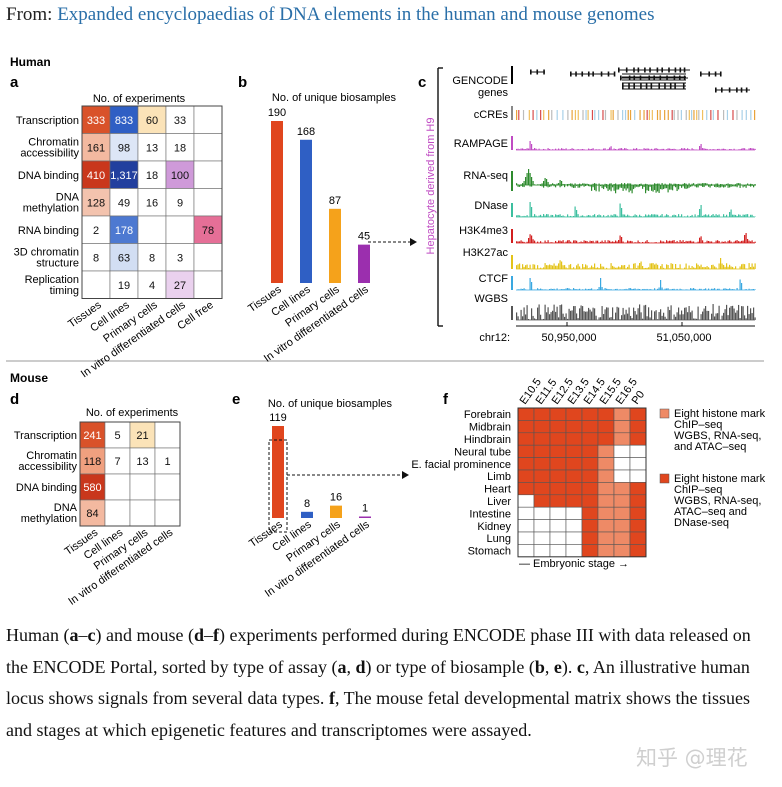 The image size is (782, 787). Describe the element at coordinates (494, 338) in the screenshot. I see `panel-c-axis-label: chr12:` at that location.